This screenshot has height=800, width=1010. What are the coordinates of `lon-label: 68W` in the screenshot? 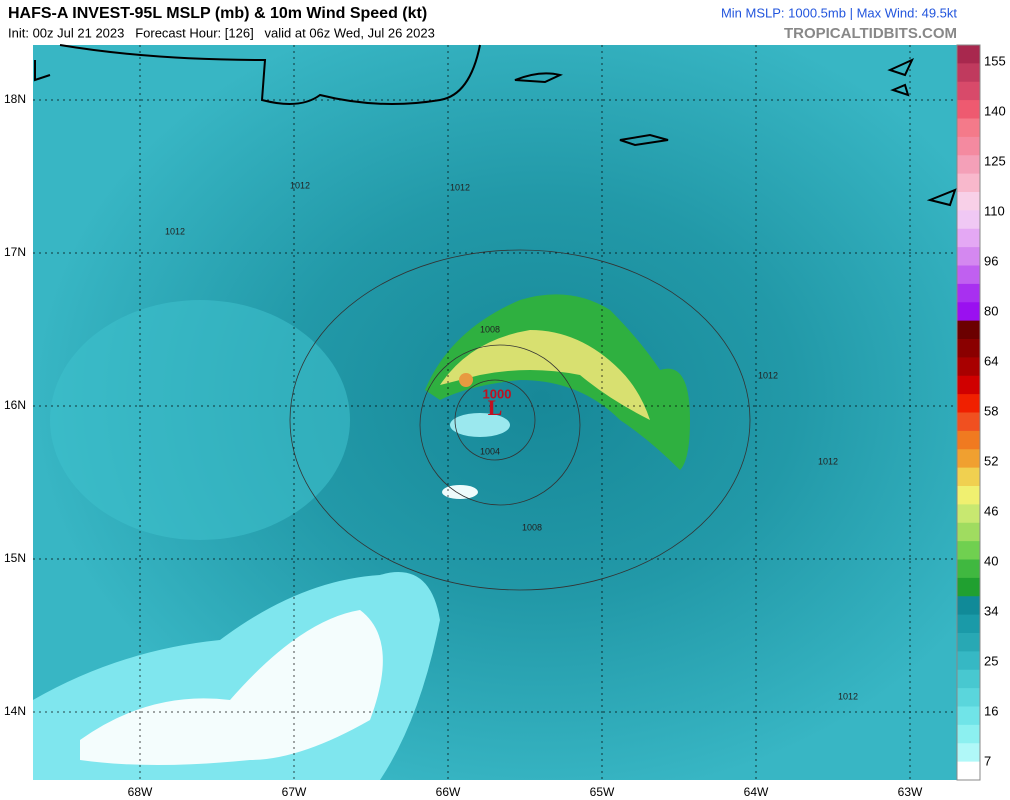 It's located at (140, 792).